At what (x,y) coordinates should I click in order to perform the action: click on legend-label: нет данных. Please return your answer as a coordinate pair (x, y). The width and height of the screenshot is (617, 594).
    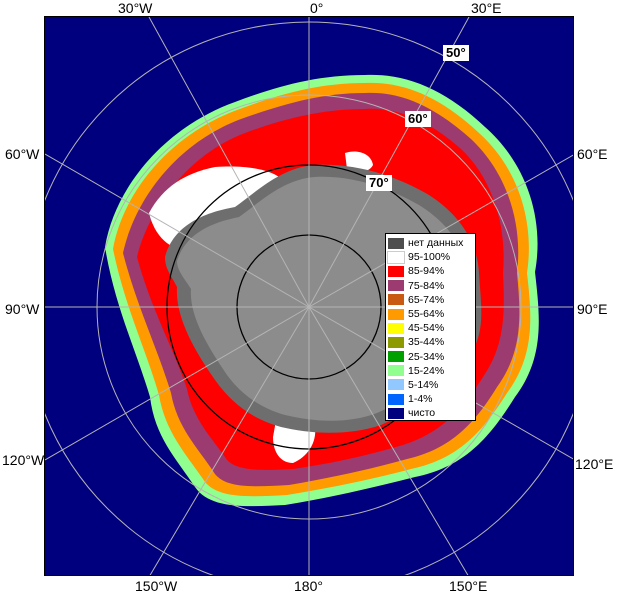
    Looking at the image, I should click on (436, 243).